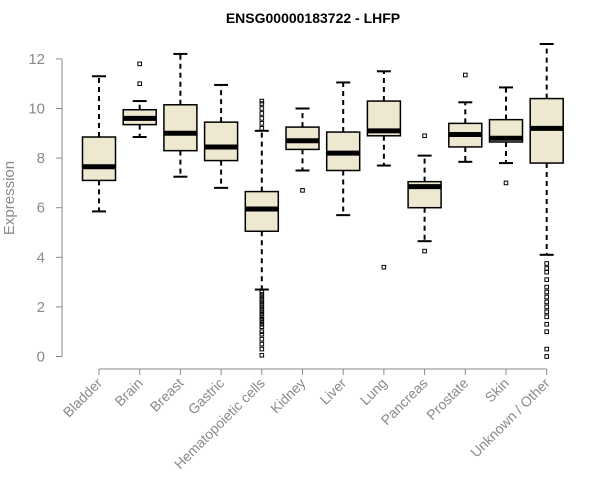  Describe the element at coordinates (36, 59) in the screenshot. I see `y-tick-label: 12` at that location.